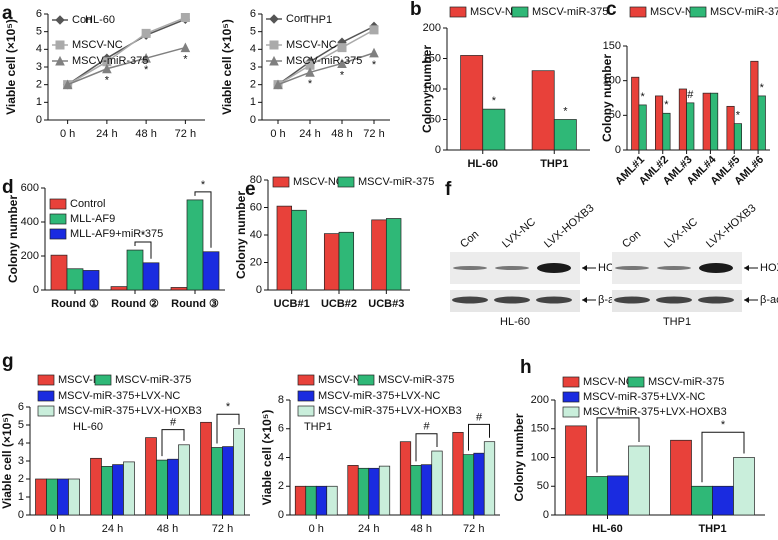  I want to click on panel-label: e, so click(250, 189).